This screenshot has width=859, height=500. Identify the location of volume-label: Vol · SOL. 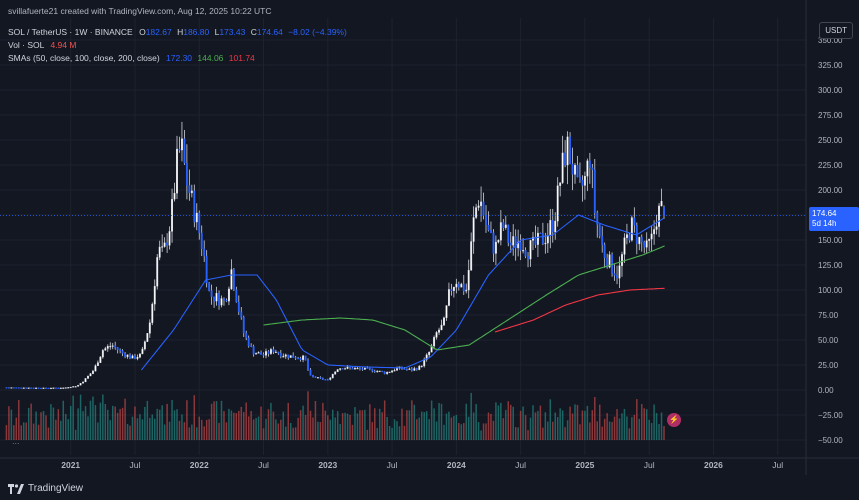
(26, 45).